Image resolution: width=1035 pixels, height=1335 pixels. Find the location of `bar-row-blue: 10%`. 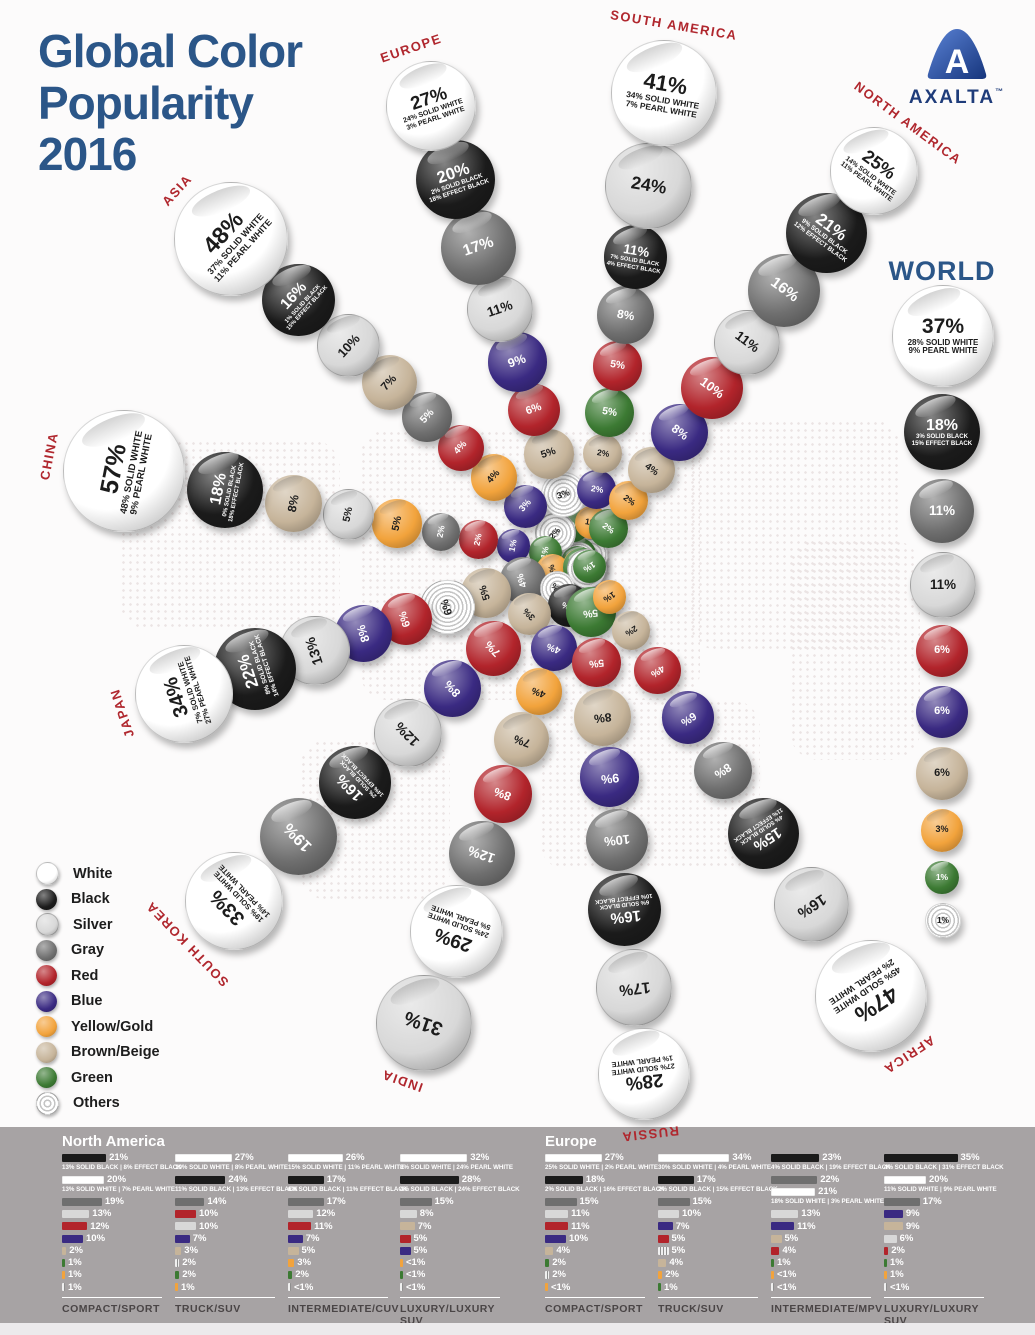

bar-row-blue: 10% is located at coordinates (600, 1238).